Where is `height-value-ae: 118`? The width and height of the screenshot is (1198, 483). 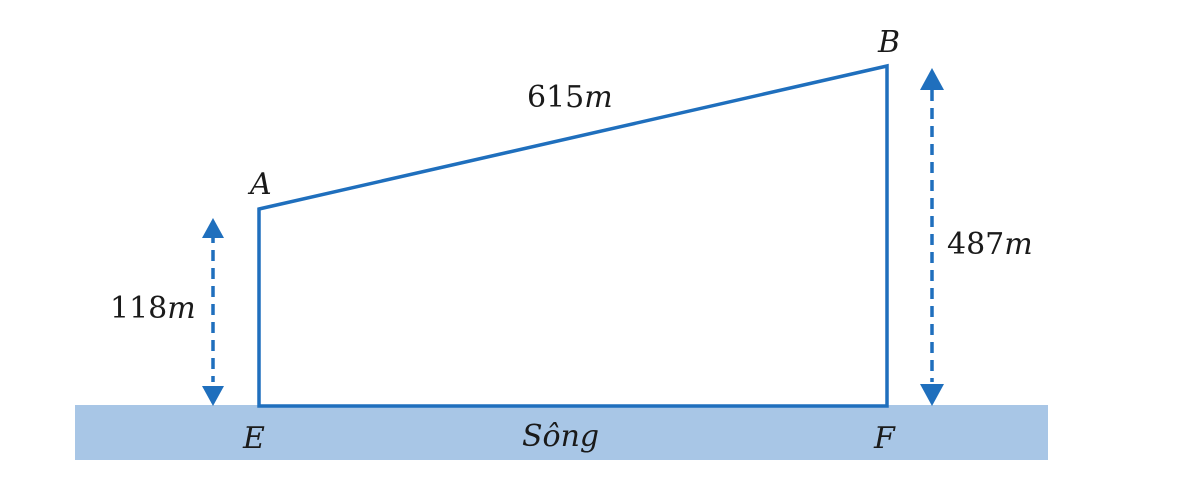 height-value-ae: 118 is located at coordinates (138, 308).